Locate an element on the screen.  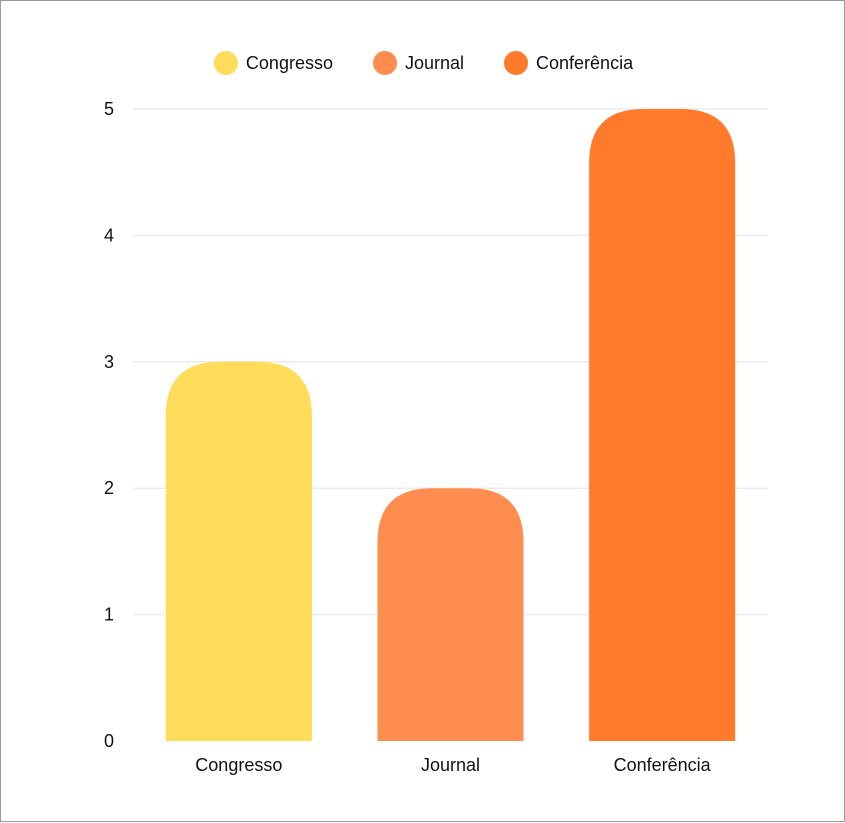
y-tick-label: 1 is located at coordinates (109, 615).